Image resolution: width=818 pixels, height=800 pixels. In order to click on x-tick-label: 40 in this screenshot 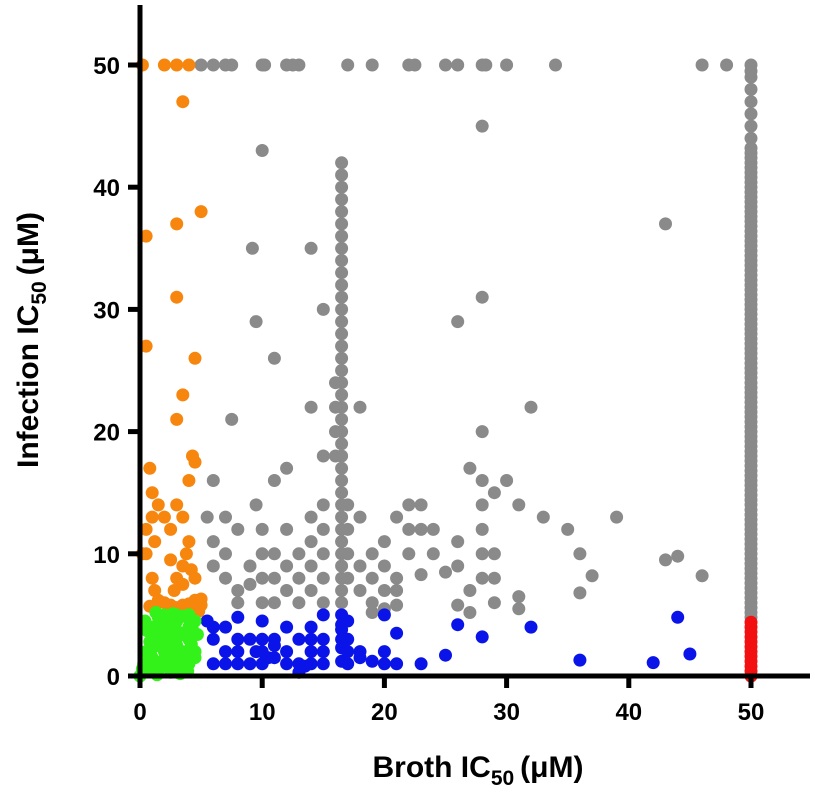, I will do `click(628, 712)`.